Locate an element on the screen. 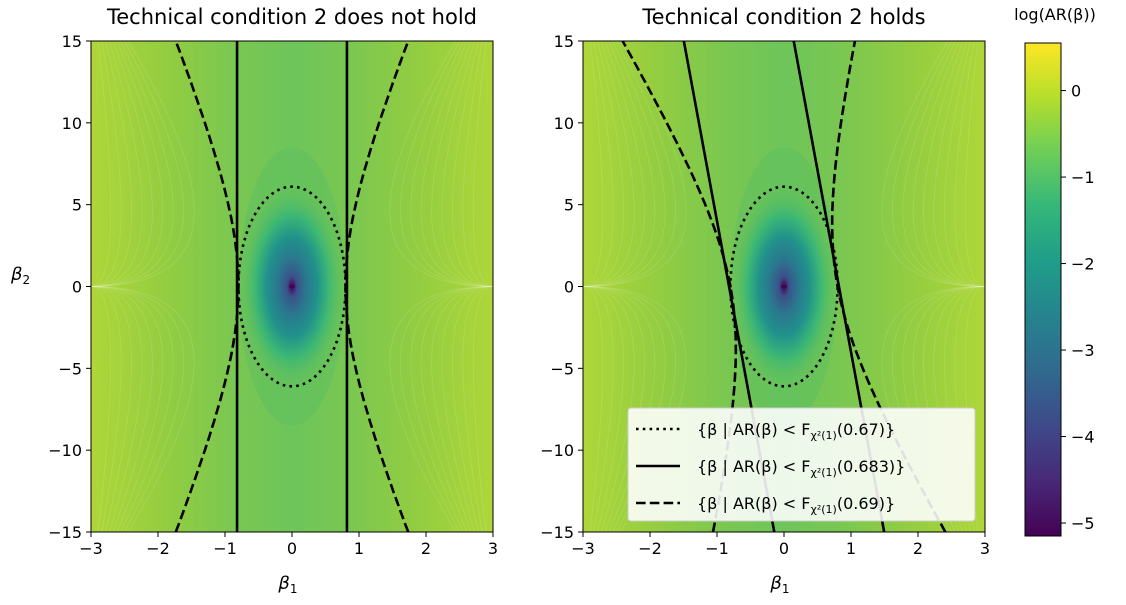  dotted-ellipse-curve is located at coordinates (784, 286).